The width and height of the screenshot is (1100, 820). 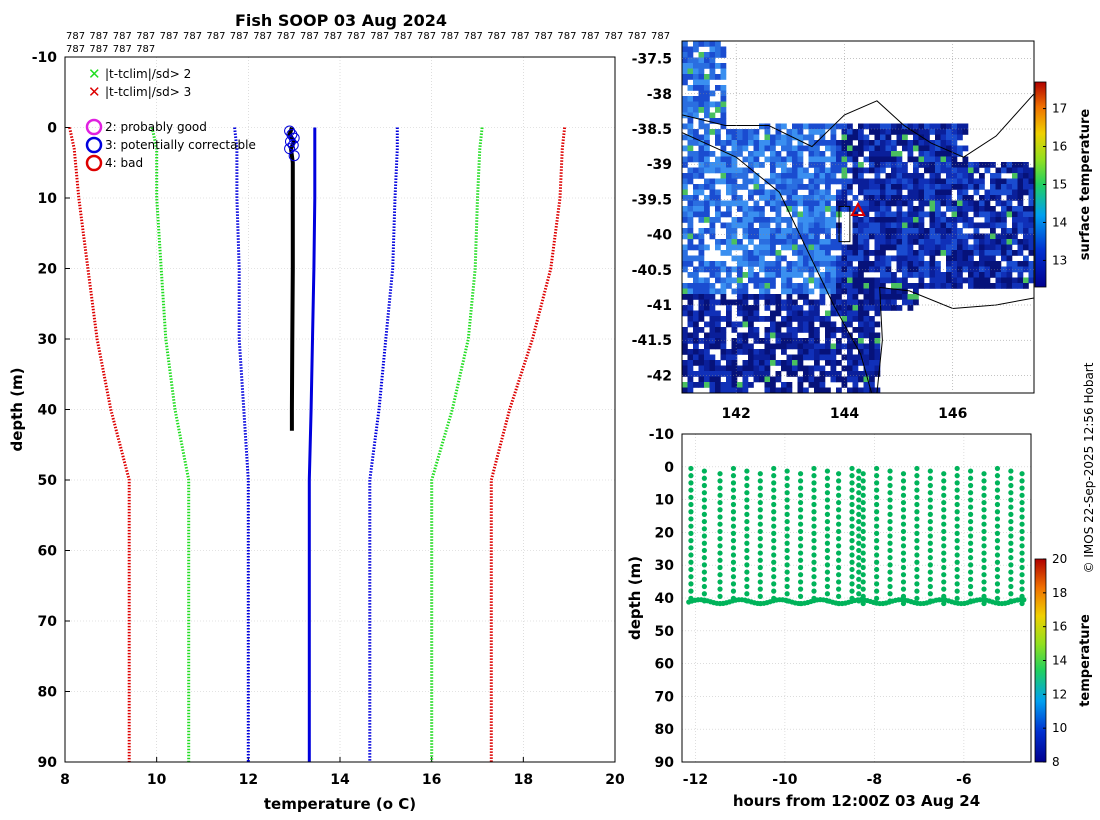 What do you see at coordinates (665, 599) in the screenshot?
I see `y-tick-label: 40` at bounding box center [665, 599].